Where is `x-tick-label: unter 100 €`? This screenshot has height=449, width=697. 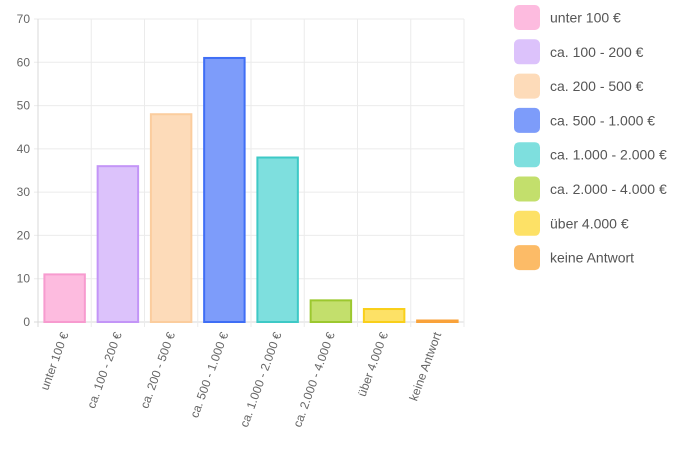
x-tick-label: unter 100 € is located at coordinates (55, 361).